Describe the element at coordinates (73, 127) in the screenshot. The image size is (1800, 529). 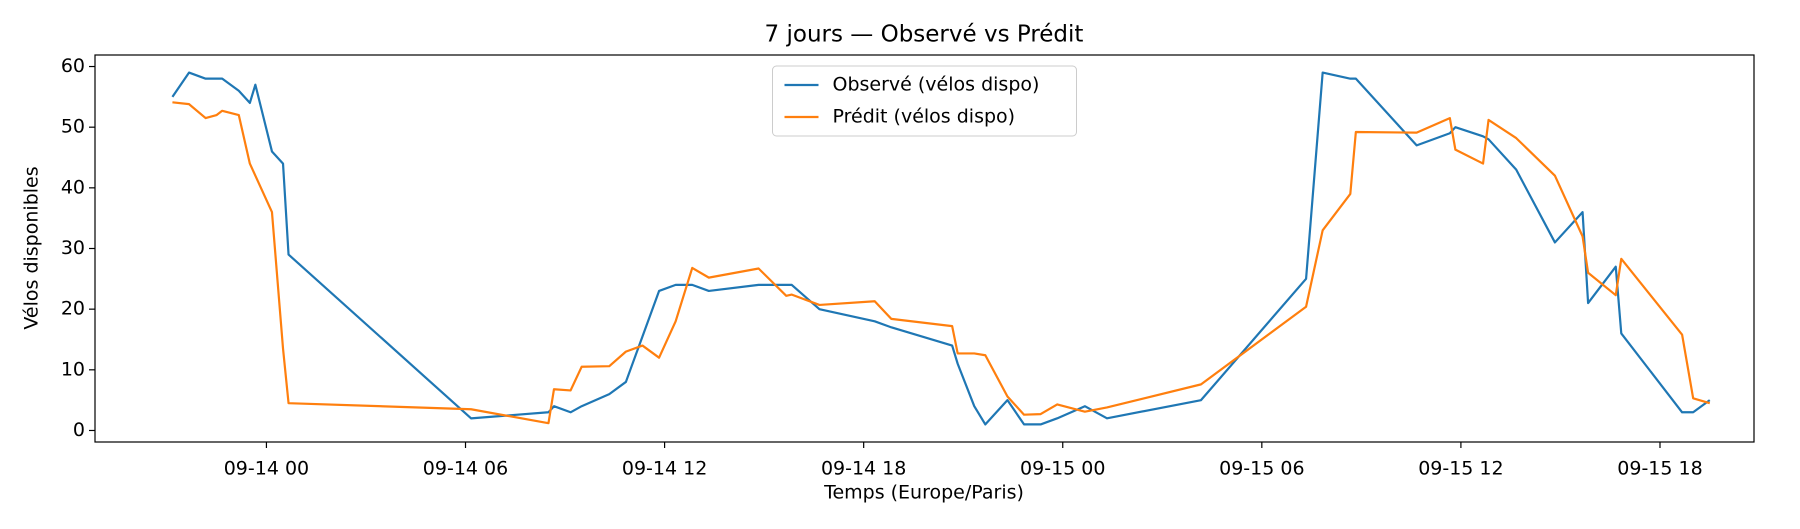
I see `y-tick-label: 50` at that location.